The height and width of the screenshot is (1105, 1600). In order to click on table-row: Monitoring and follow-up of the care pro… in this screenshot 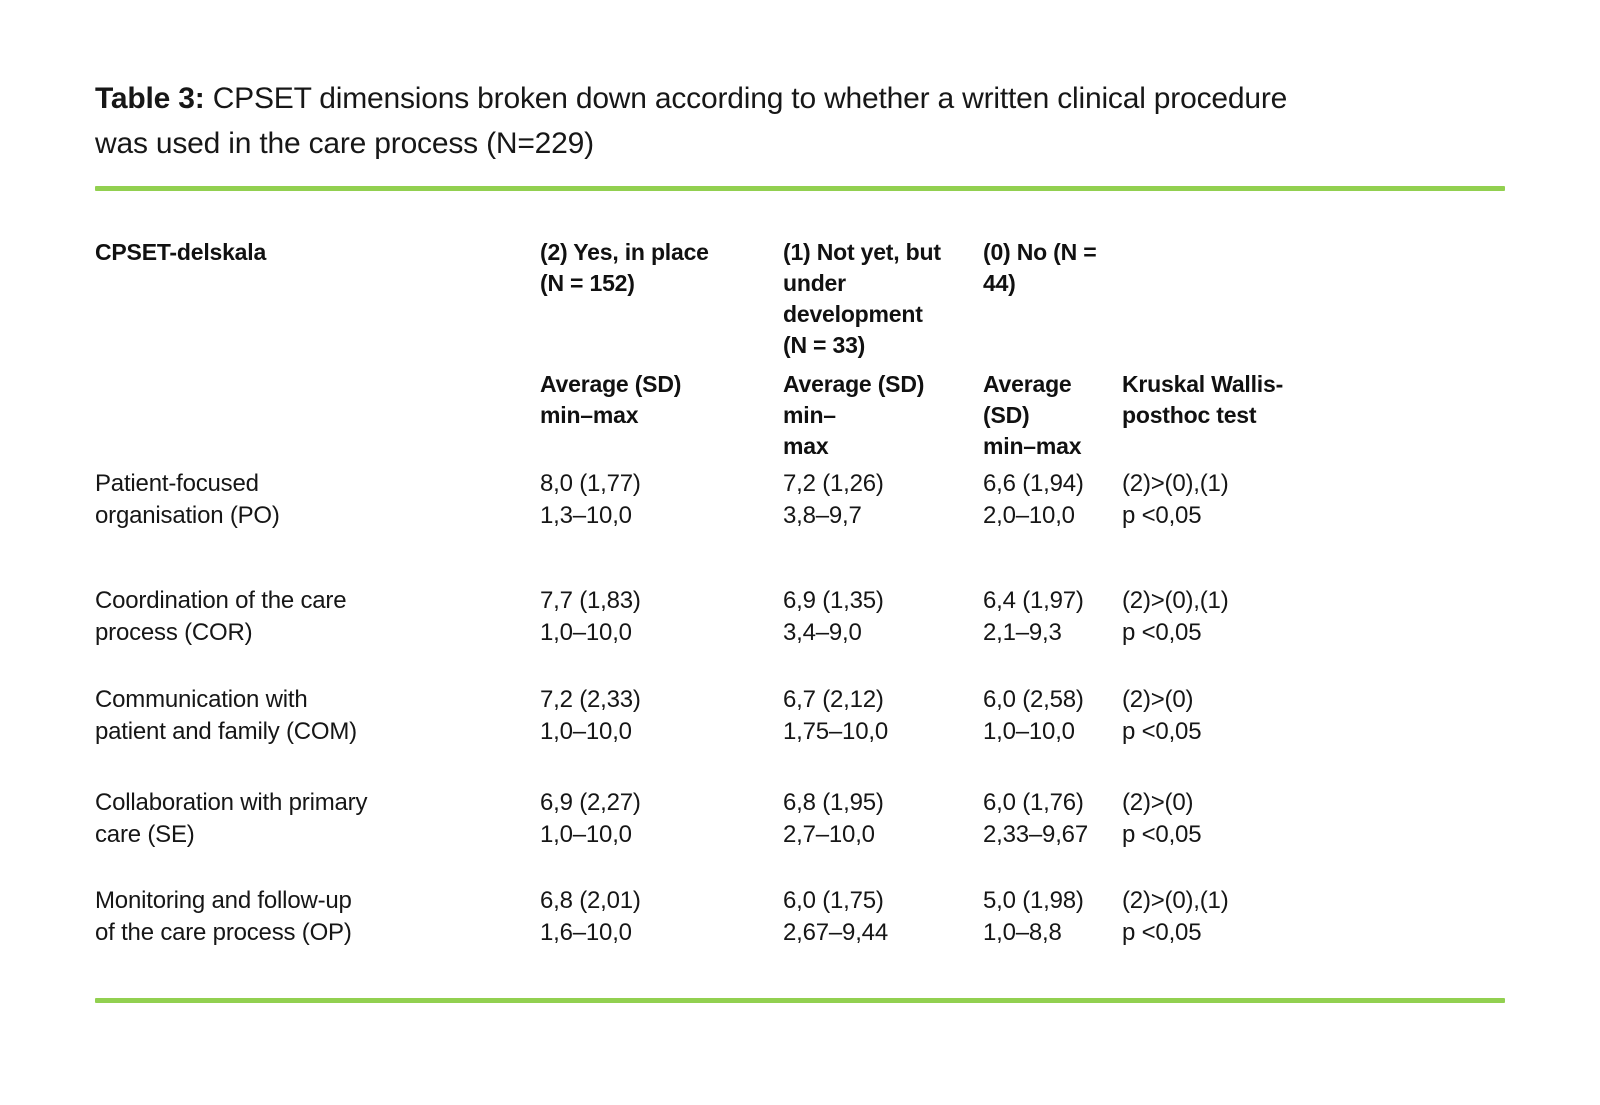, I will do `click(800, 915)`.